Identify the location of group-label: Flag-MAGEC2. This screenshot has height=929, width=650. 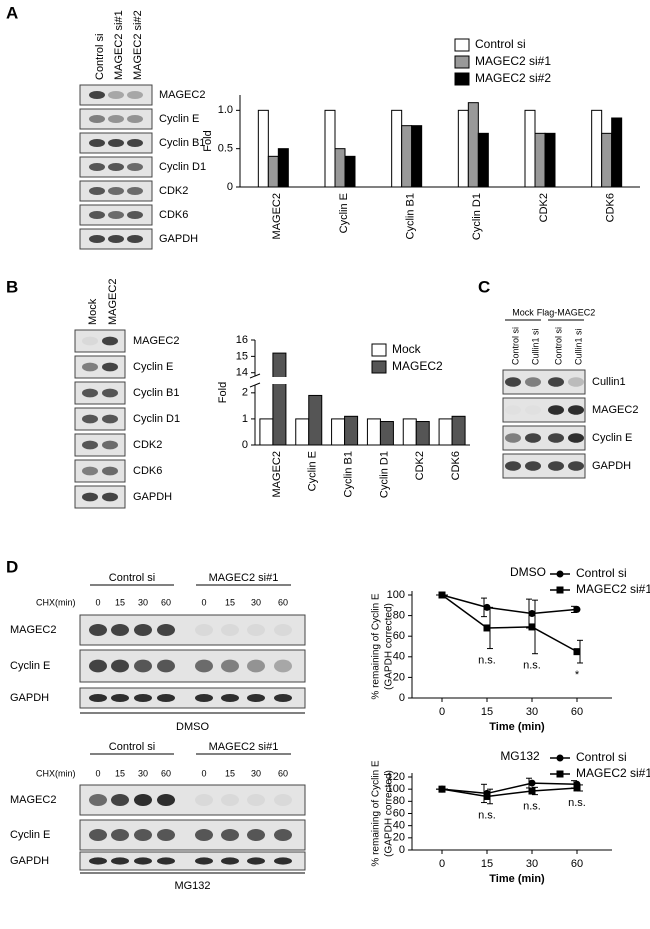
(566, 312).